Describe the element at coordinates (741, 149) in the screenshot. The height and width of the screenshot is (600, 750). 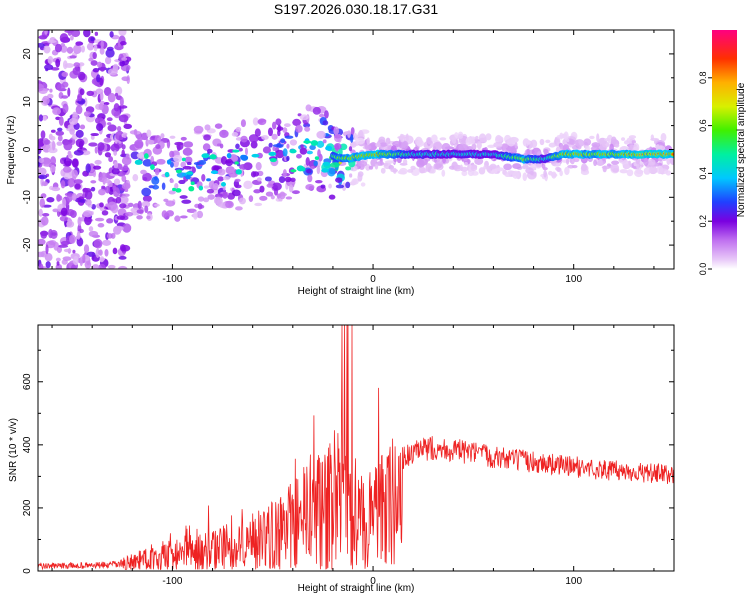
I see `colorbar-label: Normalized spectral amplitude` at that location.